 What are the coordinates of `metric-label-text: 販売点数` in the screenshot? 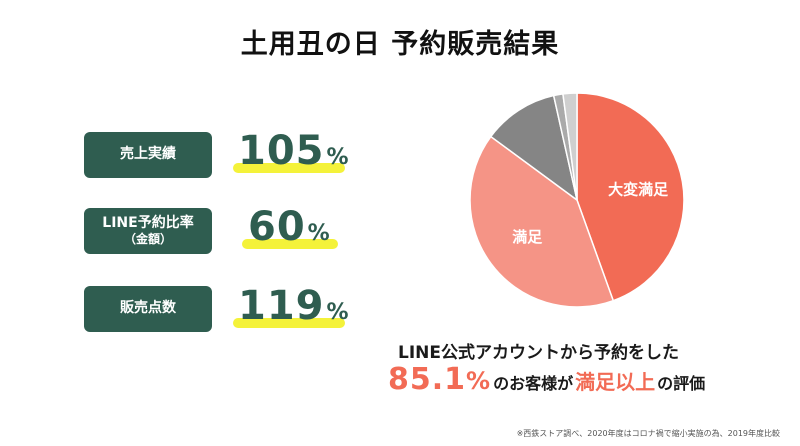 It's located at (148, 308).